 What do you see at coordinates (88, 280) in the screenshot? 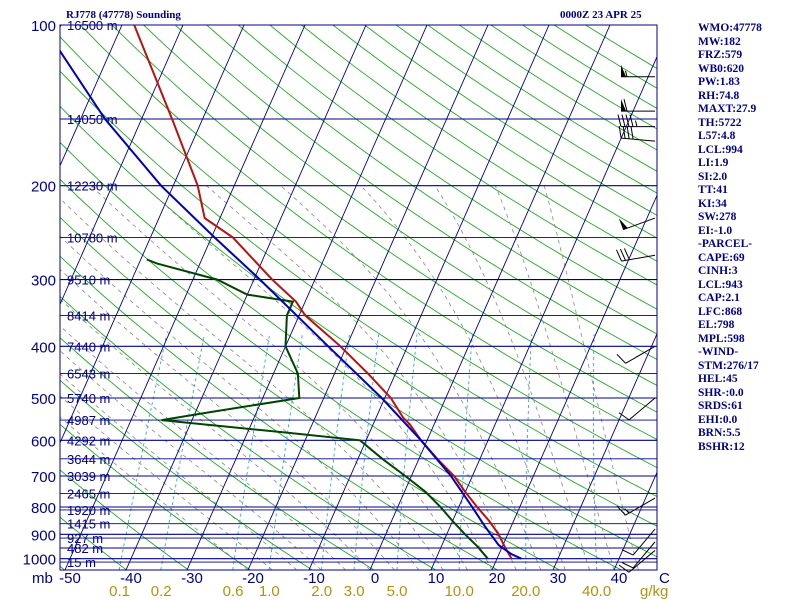
I see `height-label: 9510 m` at bounding box center [88, 280].